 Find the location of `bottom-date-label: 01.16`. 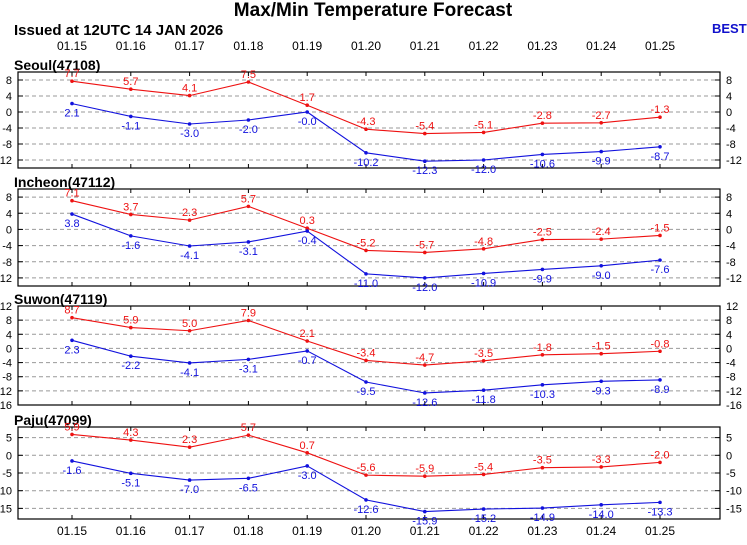

bottom-date-label: 01.16 is located at coordinates (131, 531).